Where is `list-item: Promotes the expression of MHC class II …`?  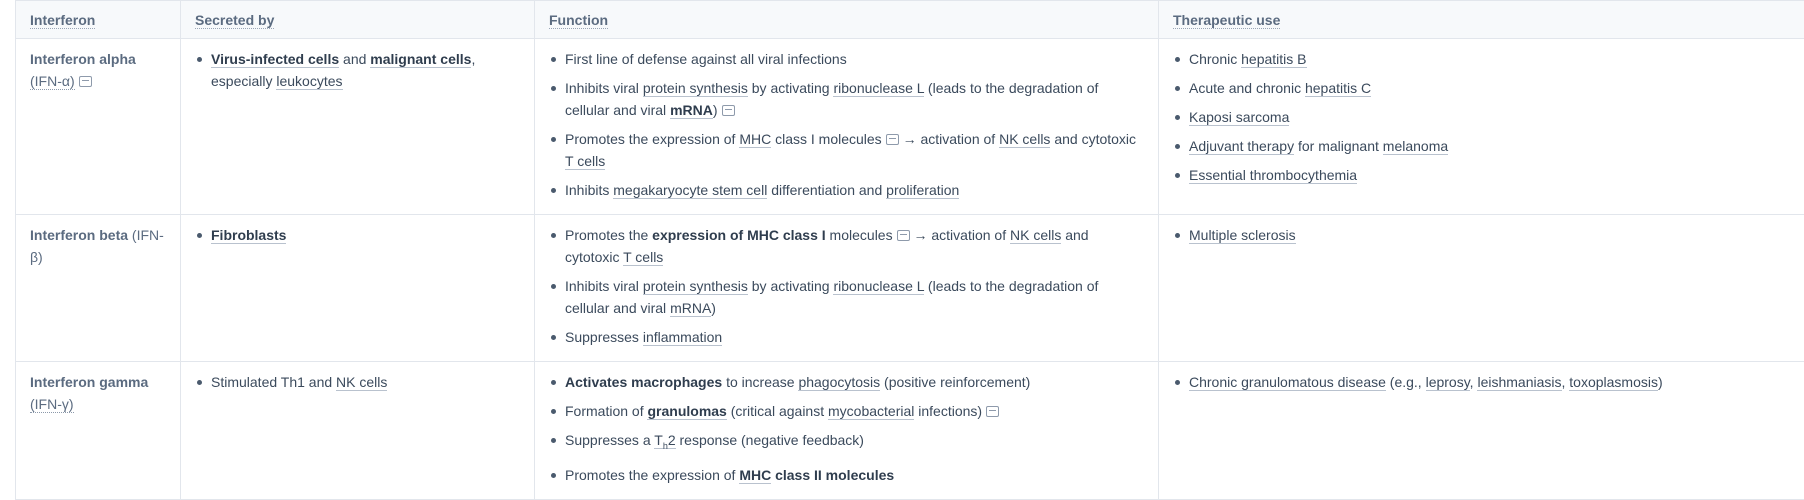
list-item: Promotes the expression of MHC class II … is located at coordinates (854, 475).